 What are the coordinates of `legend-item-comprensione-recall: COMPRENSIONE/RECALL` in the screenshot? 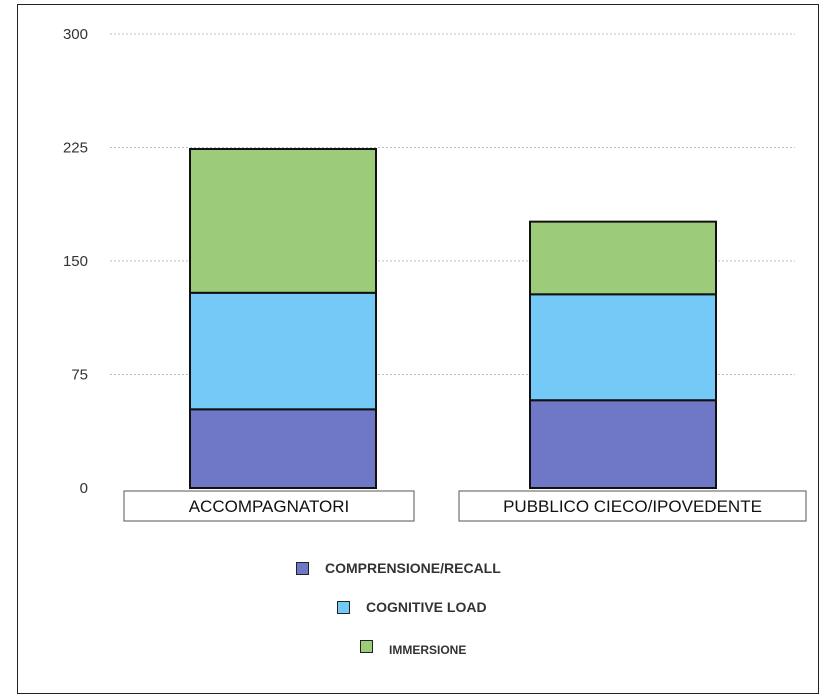 It's located at (398, 568).